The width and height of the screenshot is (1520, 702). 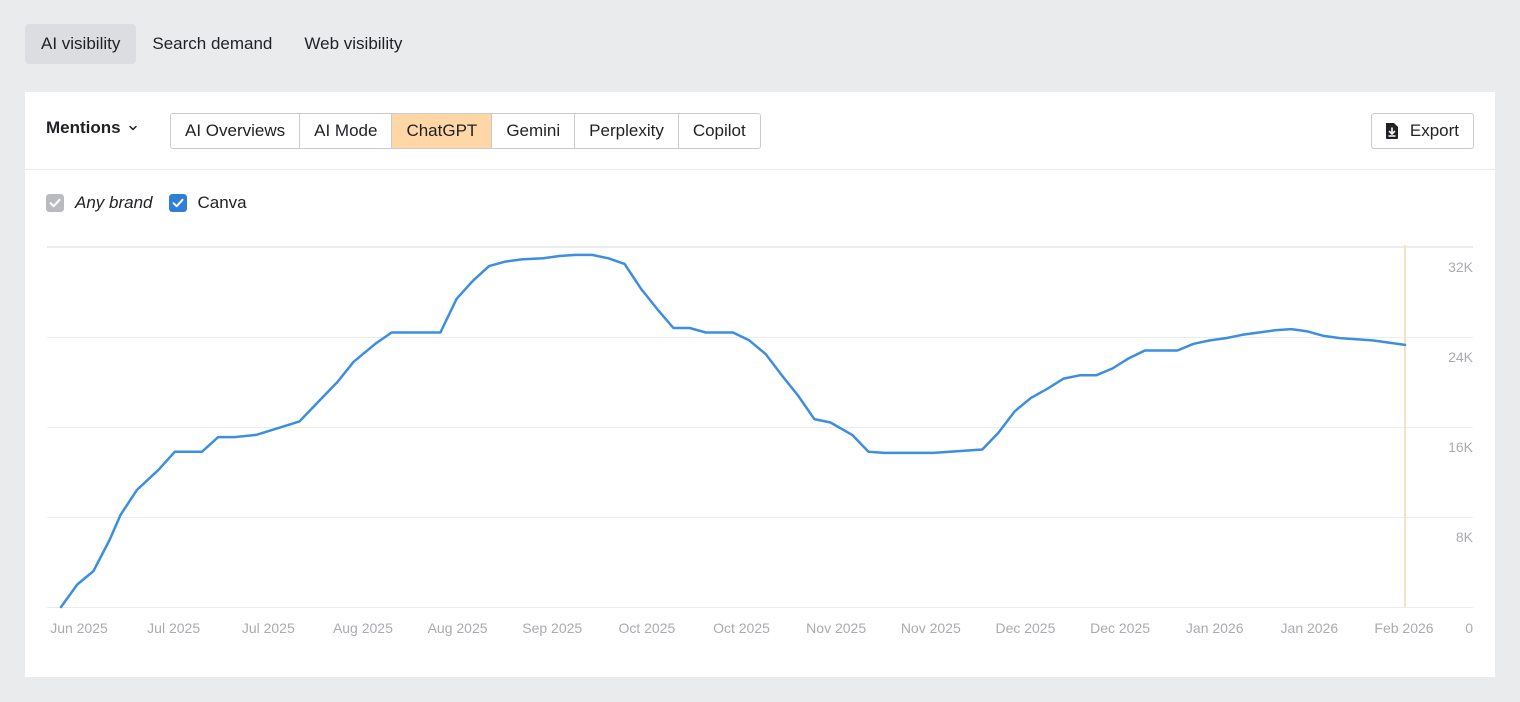 What do you see at coordinates (719, 131) in the screenshot?
I see `engine-copilot-button: Copilot` at bounding box center [719, 131].